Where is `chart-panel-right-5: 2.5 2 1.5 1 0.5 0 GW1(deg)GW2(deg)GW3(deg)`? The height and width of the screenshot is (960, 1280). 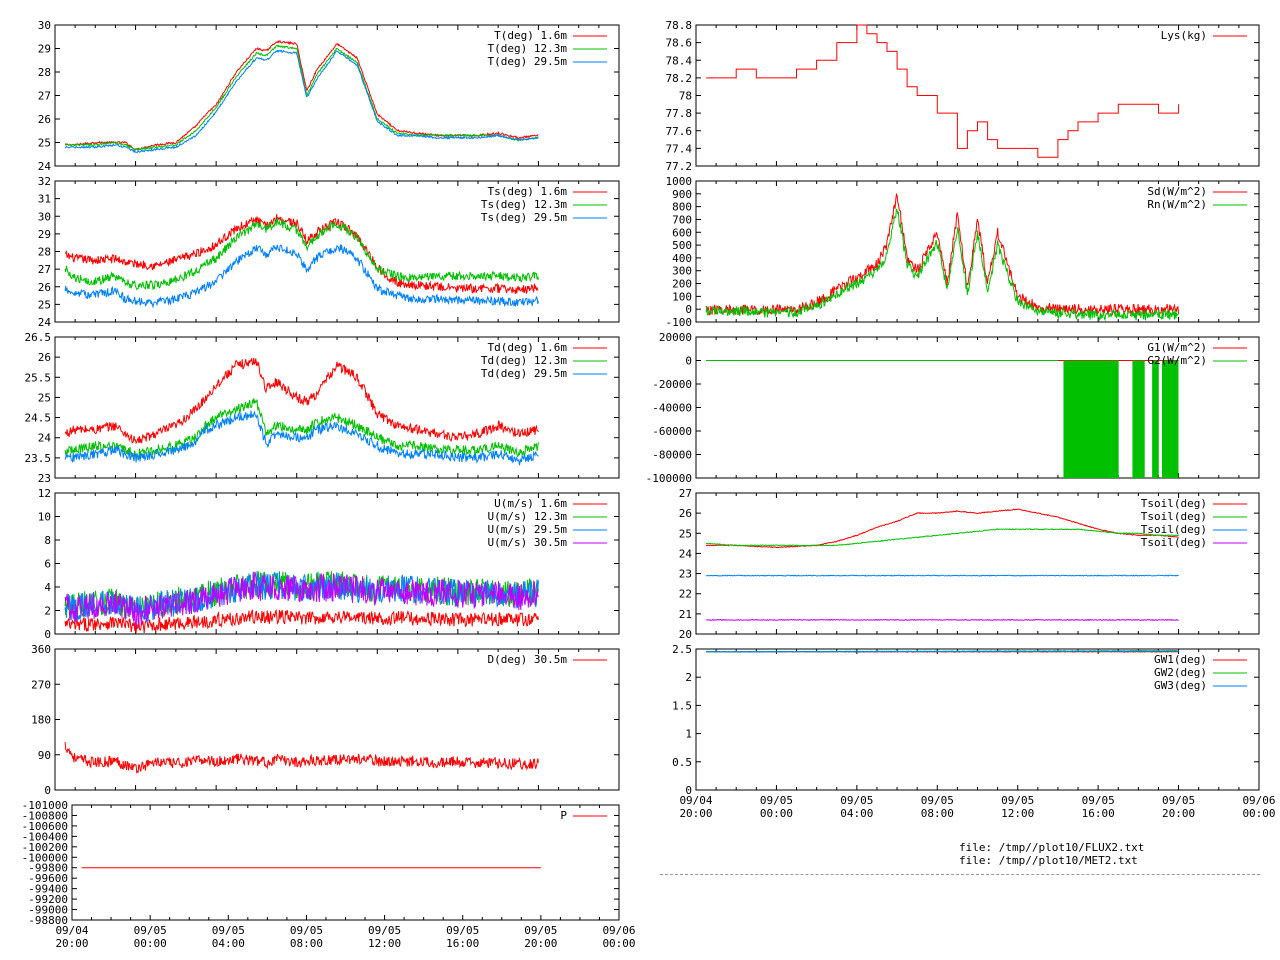
chart-panel-right-5: 2.5 2 1.5 1 0.5 0 GW1(deg)GW2(deg)GW3(deg) is located at coordinates (966, 720).